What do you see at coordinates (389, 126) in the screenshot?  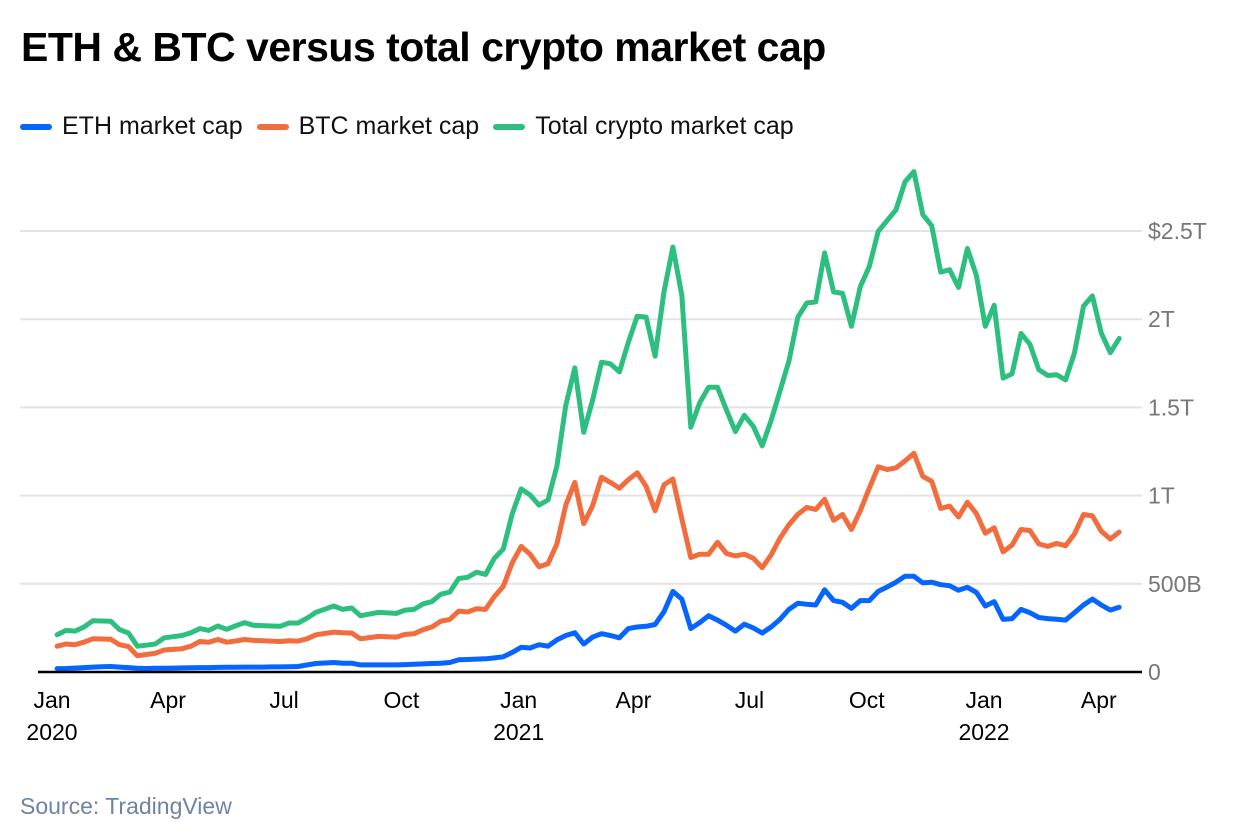 I see `legend-label-btc: BTC market cap` at bounding box center [389, 126].